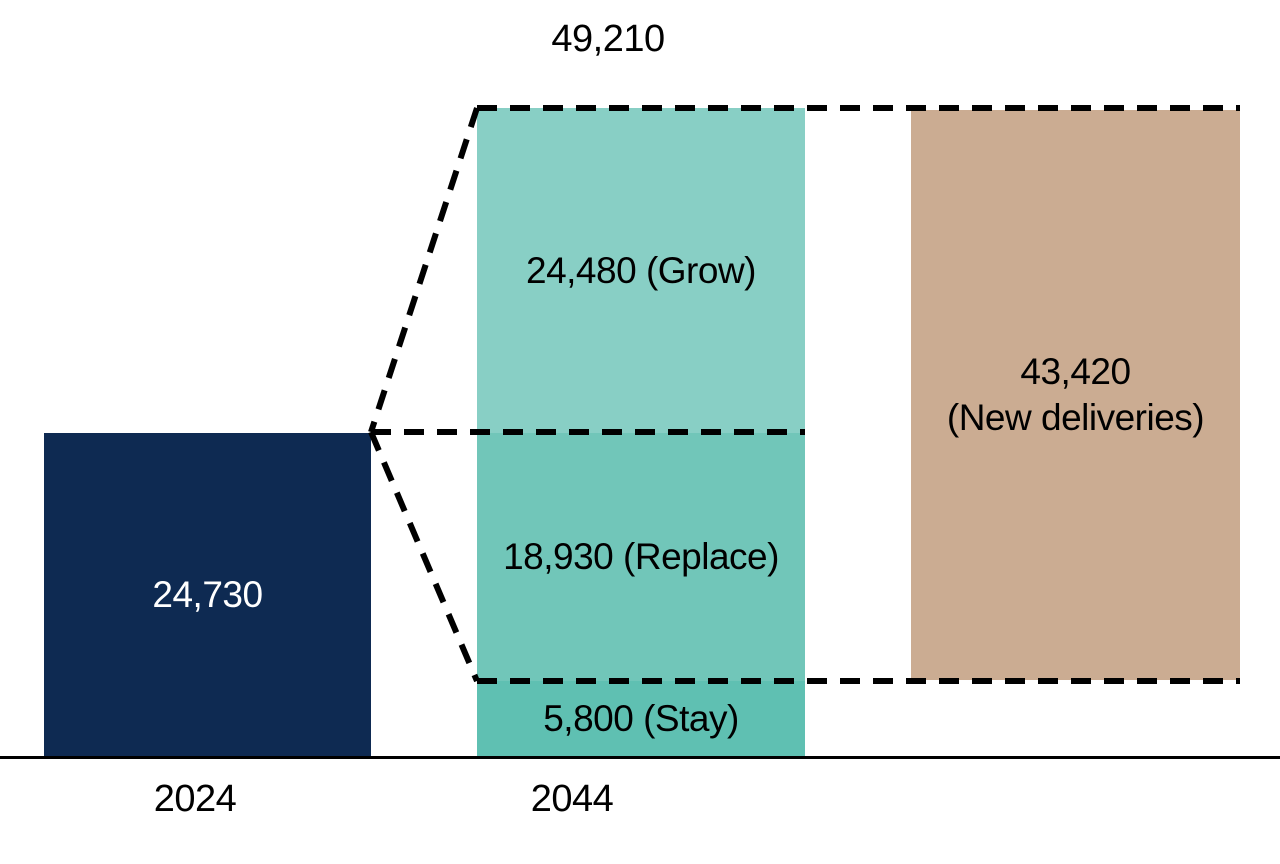 The height and width of the screenshot is (864, 1280). Describe the element at coordinates (195, 799) in the screenshot. I see `x-axis-label-2024: 2024` at that location.